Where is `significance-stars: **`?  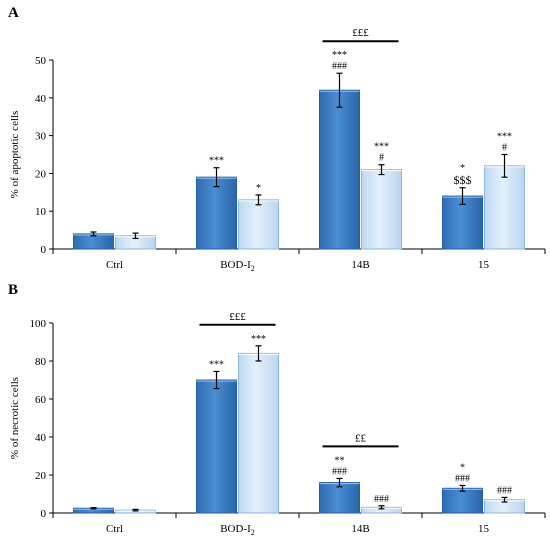 significance-stars: ** is located at coordinates (340, 460).